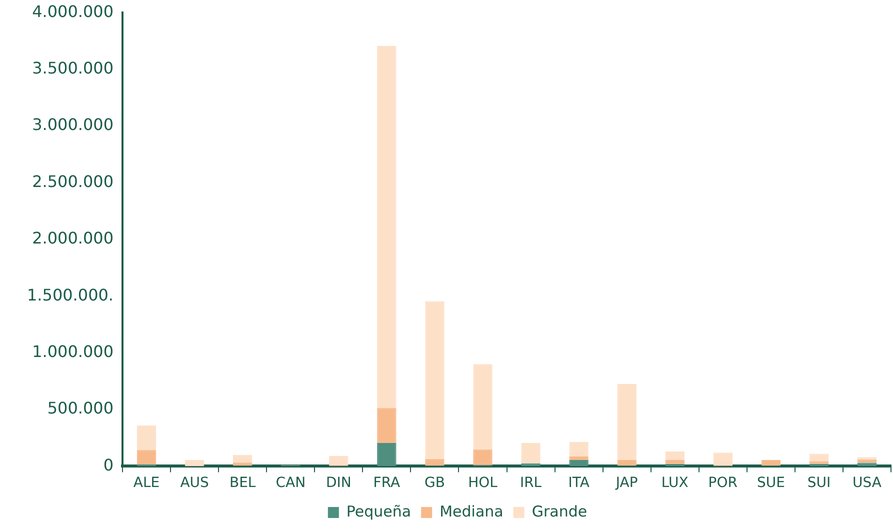 The height and width of the screenshot is (530, 893). What do you see at coordinates (579, 483) in the screenshot?
I see `x-tick-label: ITA` at bounding box center [579, 483].